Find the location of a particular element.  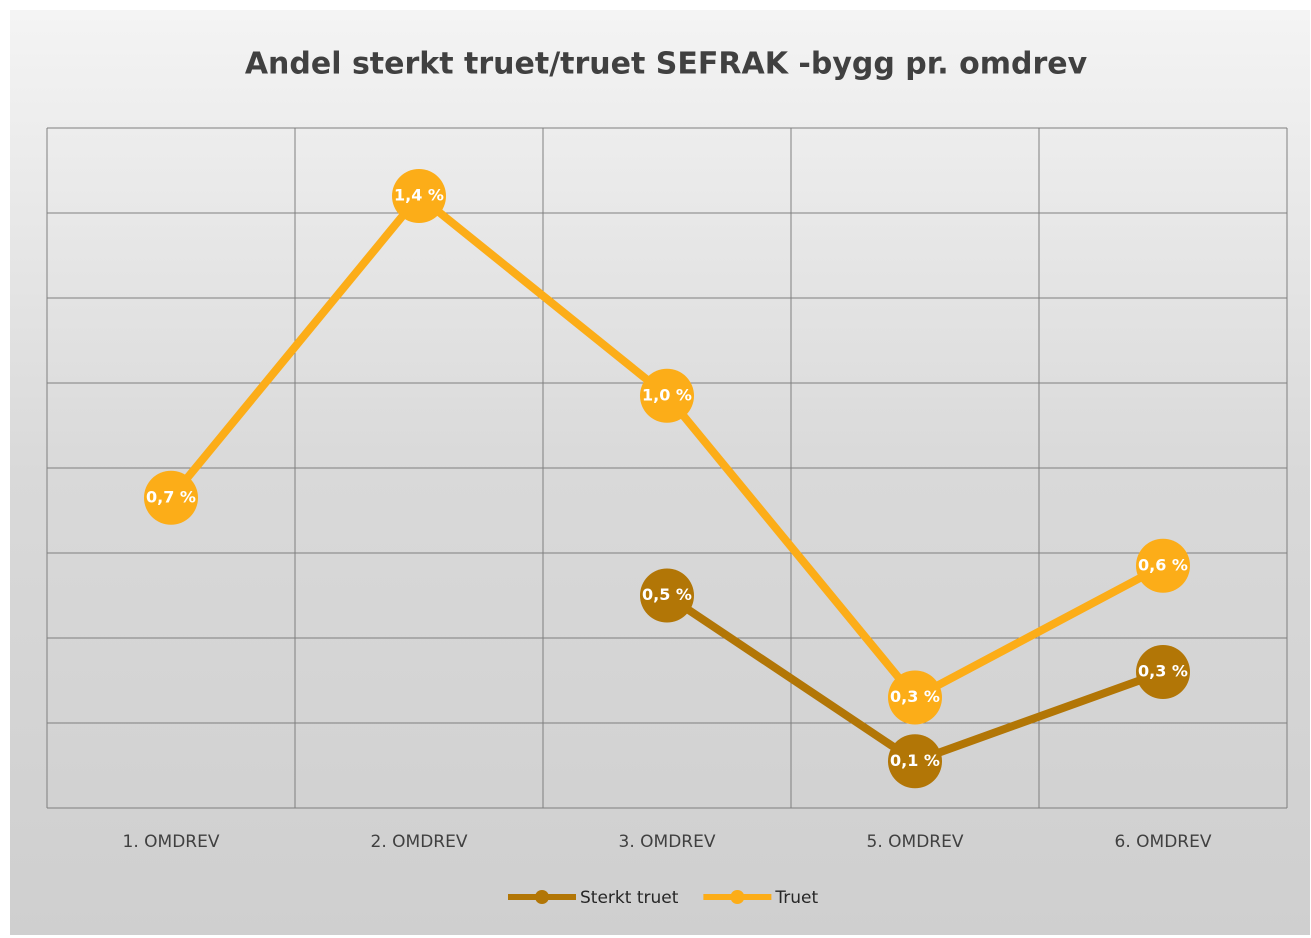

x-tick-label: 2. OMDREV is located at coordinates (419, 842).